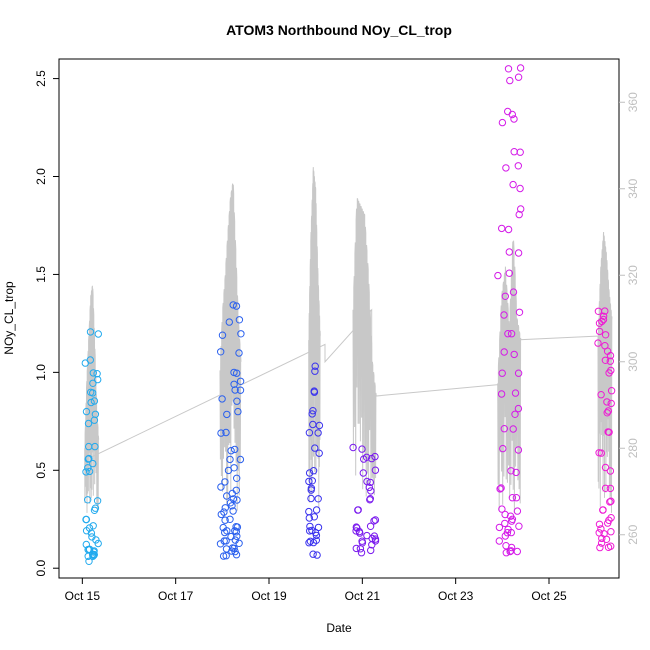 This screenshot has width=650, height=650. I want to click on x-axis-label: Date, so click(339, 628).